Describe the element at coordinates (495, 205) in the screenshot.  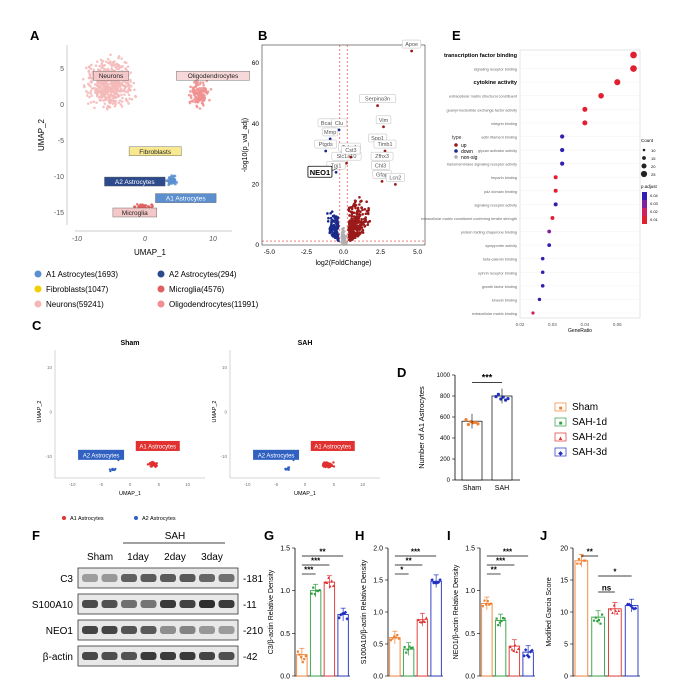
I see `term-label: signaling receptor activity` at that location.